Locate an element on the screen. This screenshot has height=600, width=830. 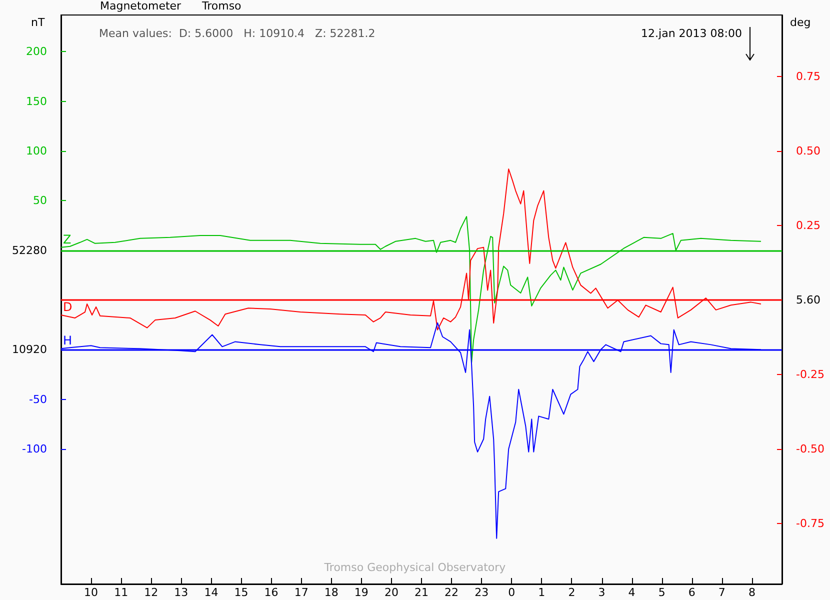
x-tick-label: 10 is located at coordinates (91, 592).